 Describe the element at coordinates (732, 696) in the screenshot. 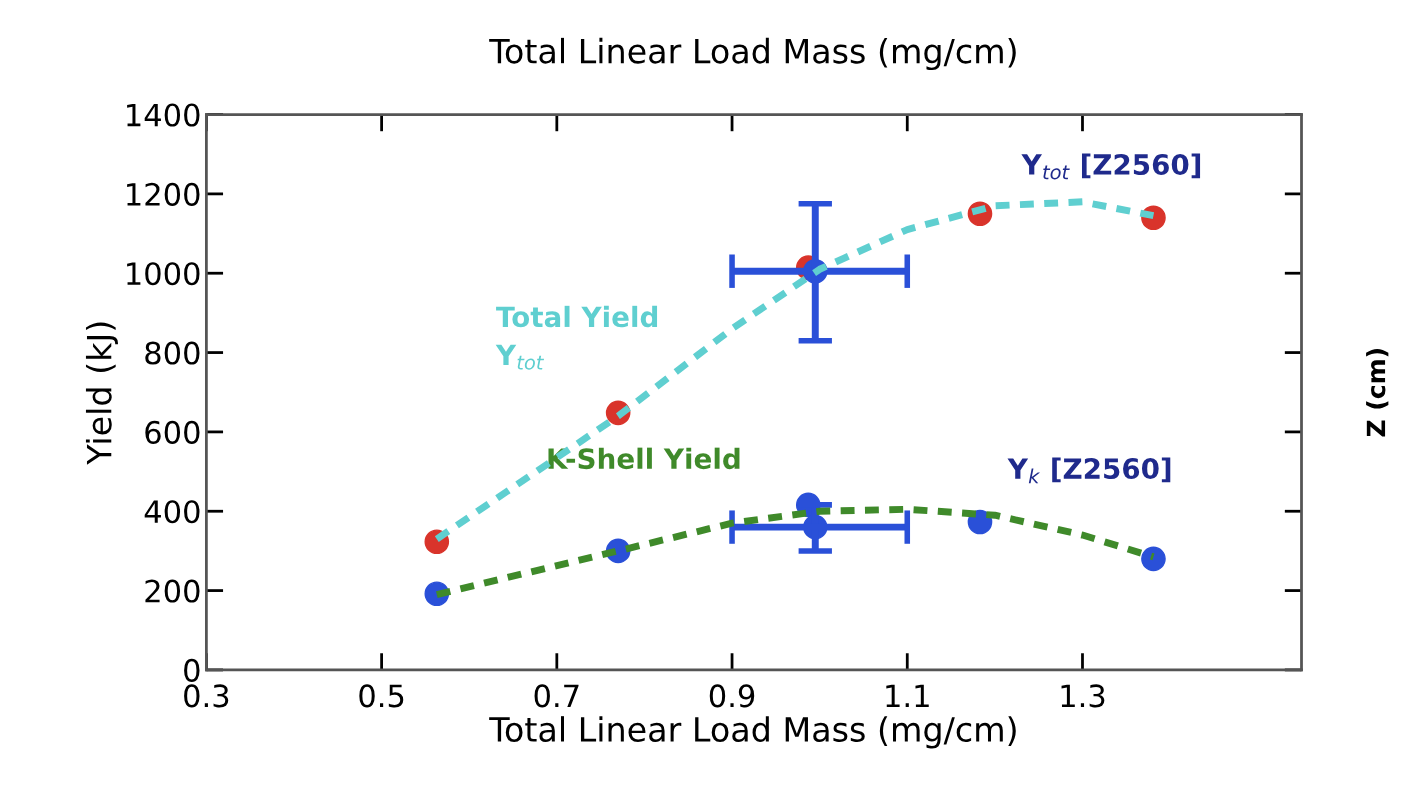

I see `x-tick-label: 0.9` at that location.